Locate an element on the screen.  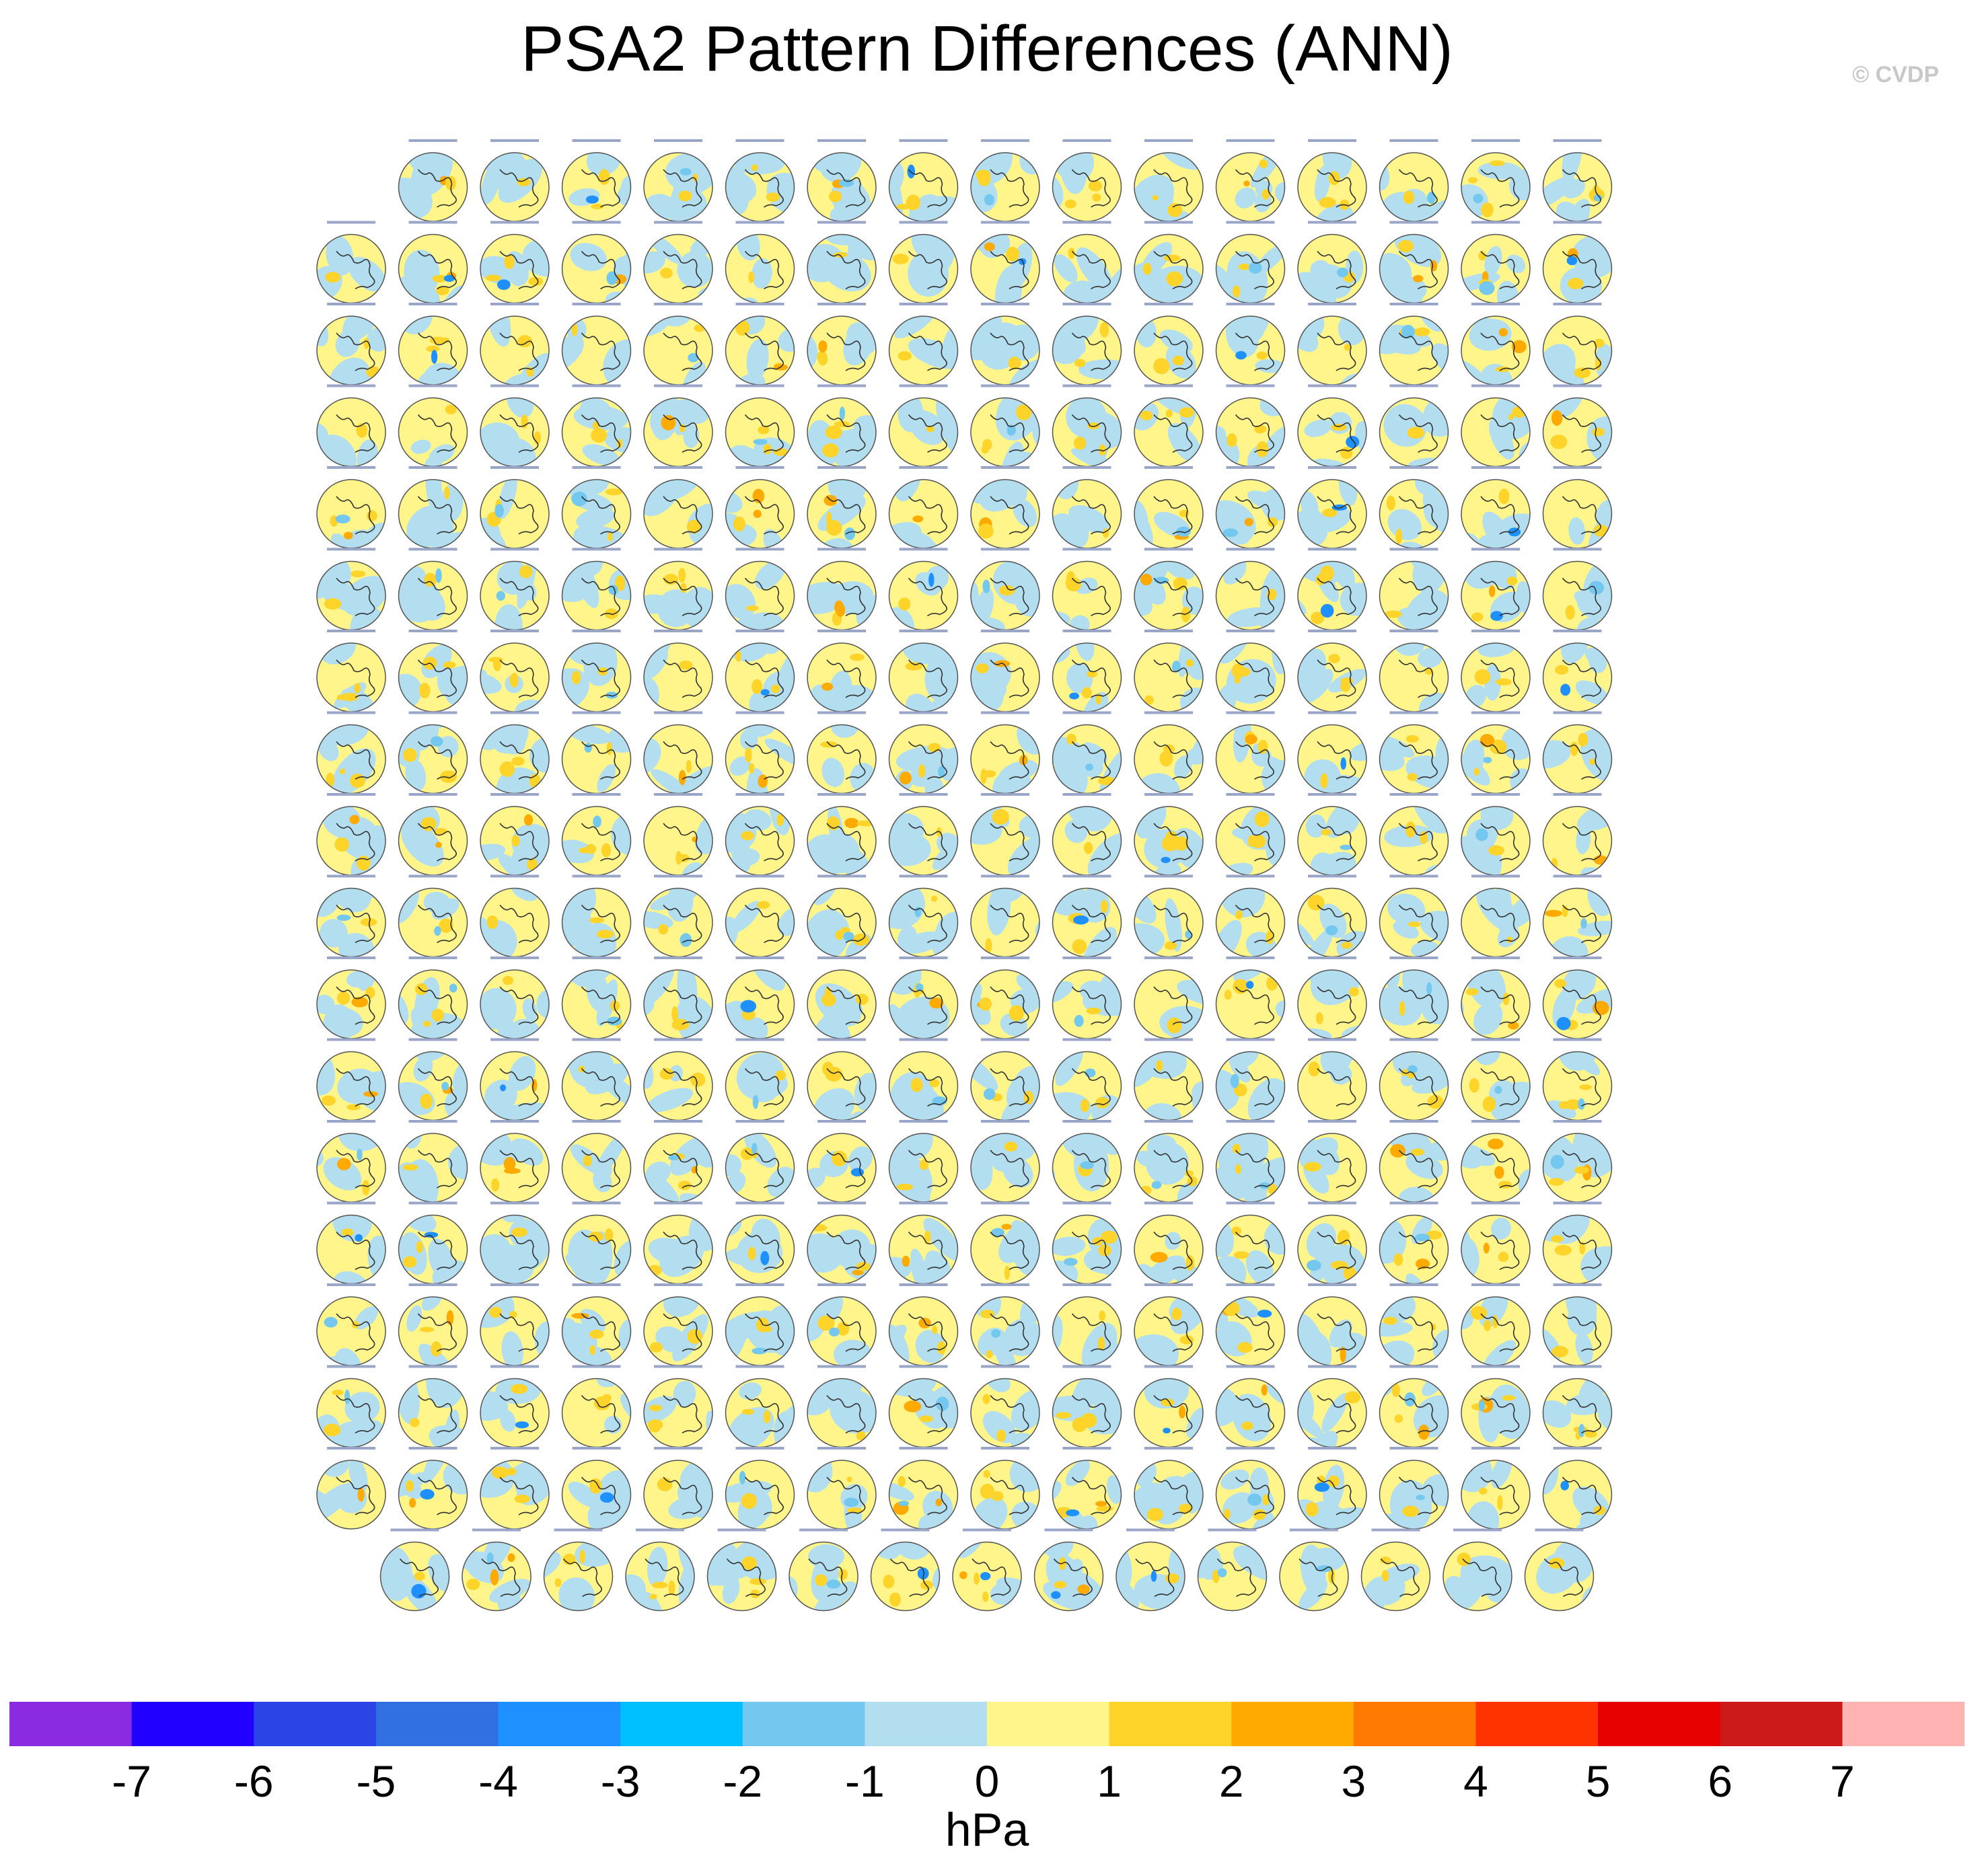
colorbar is located at coordinates (987, 1724).